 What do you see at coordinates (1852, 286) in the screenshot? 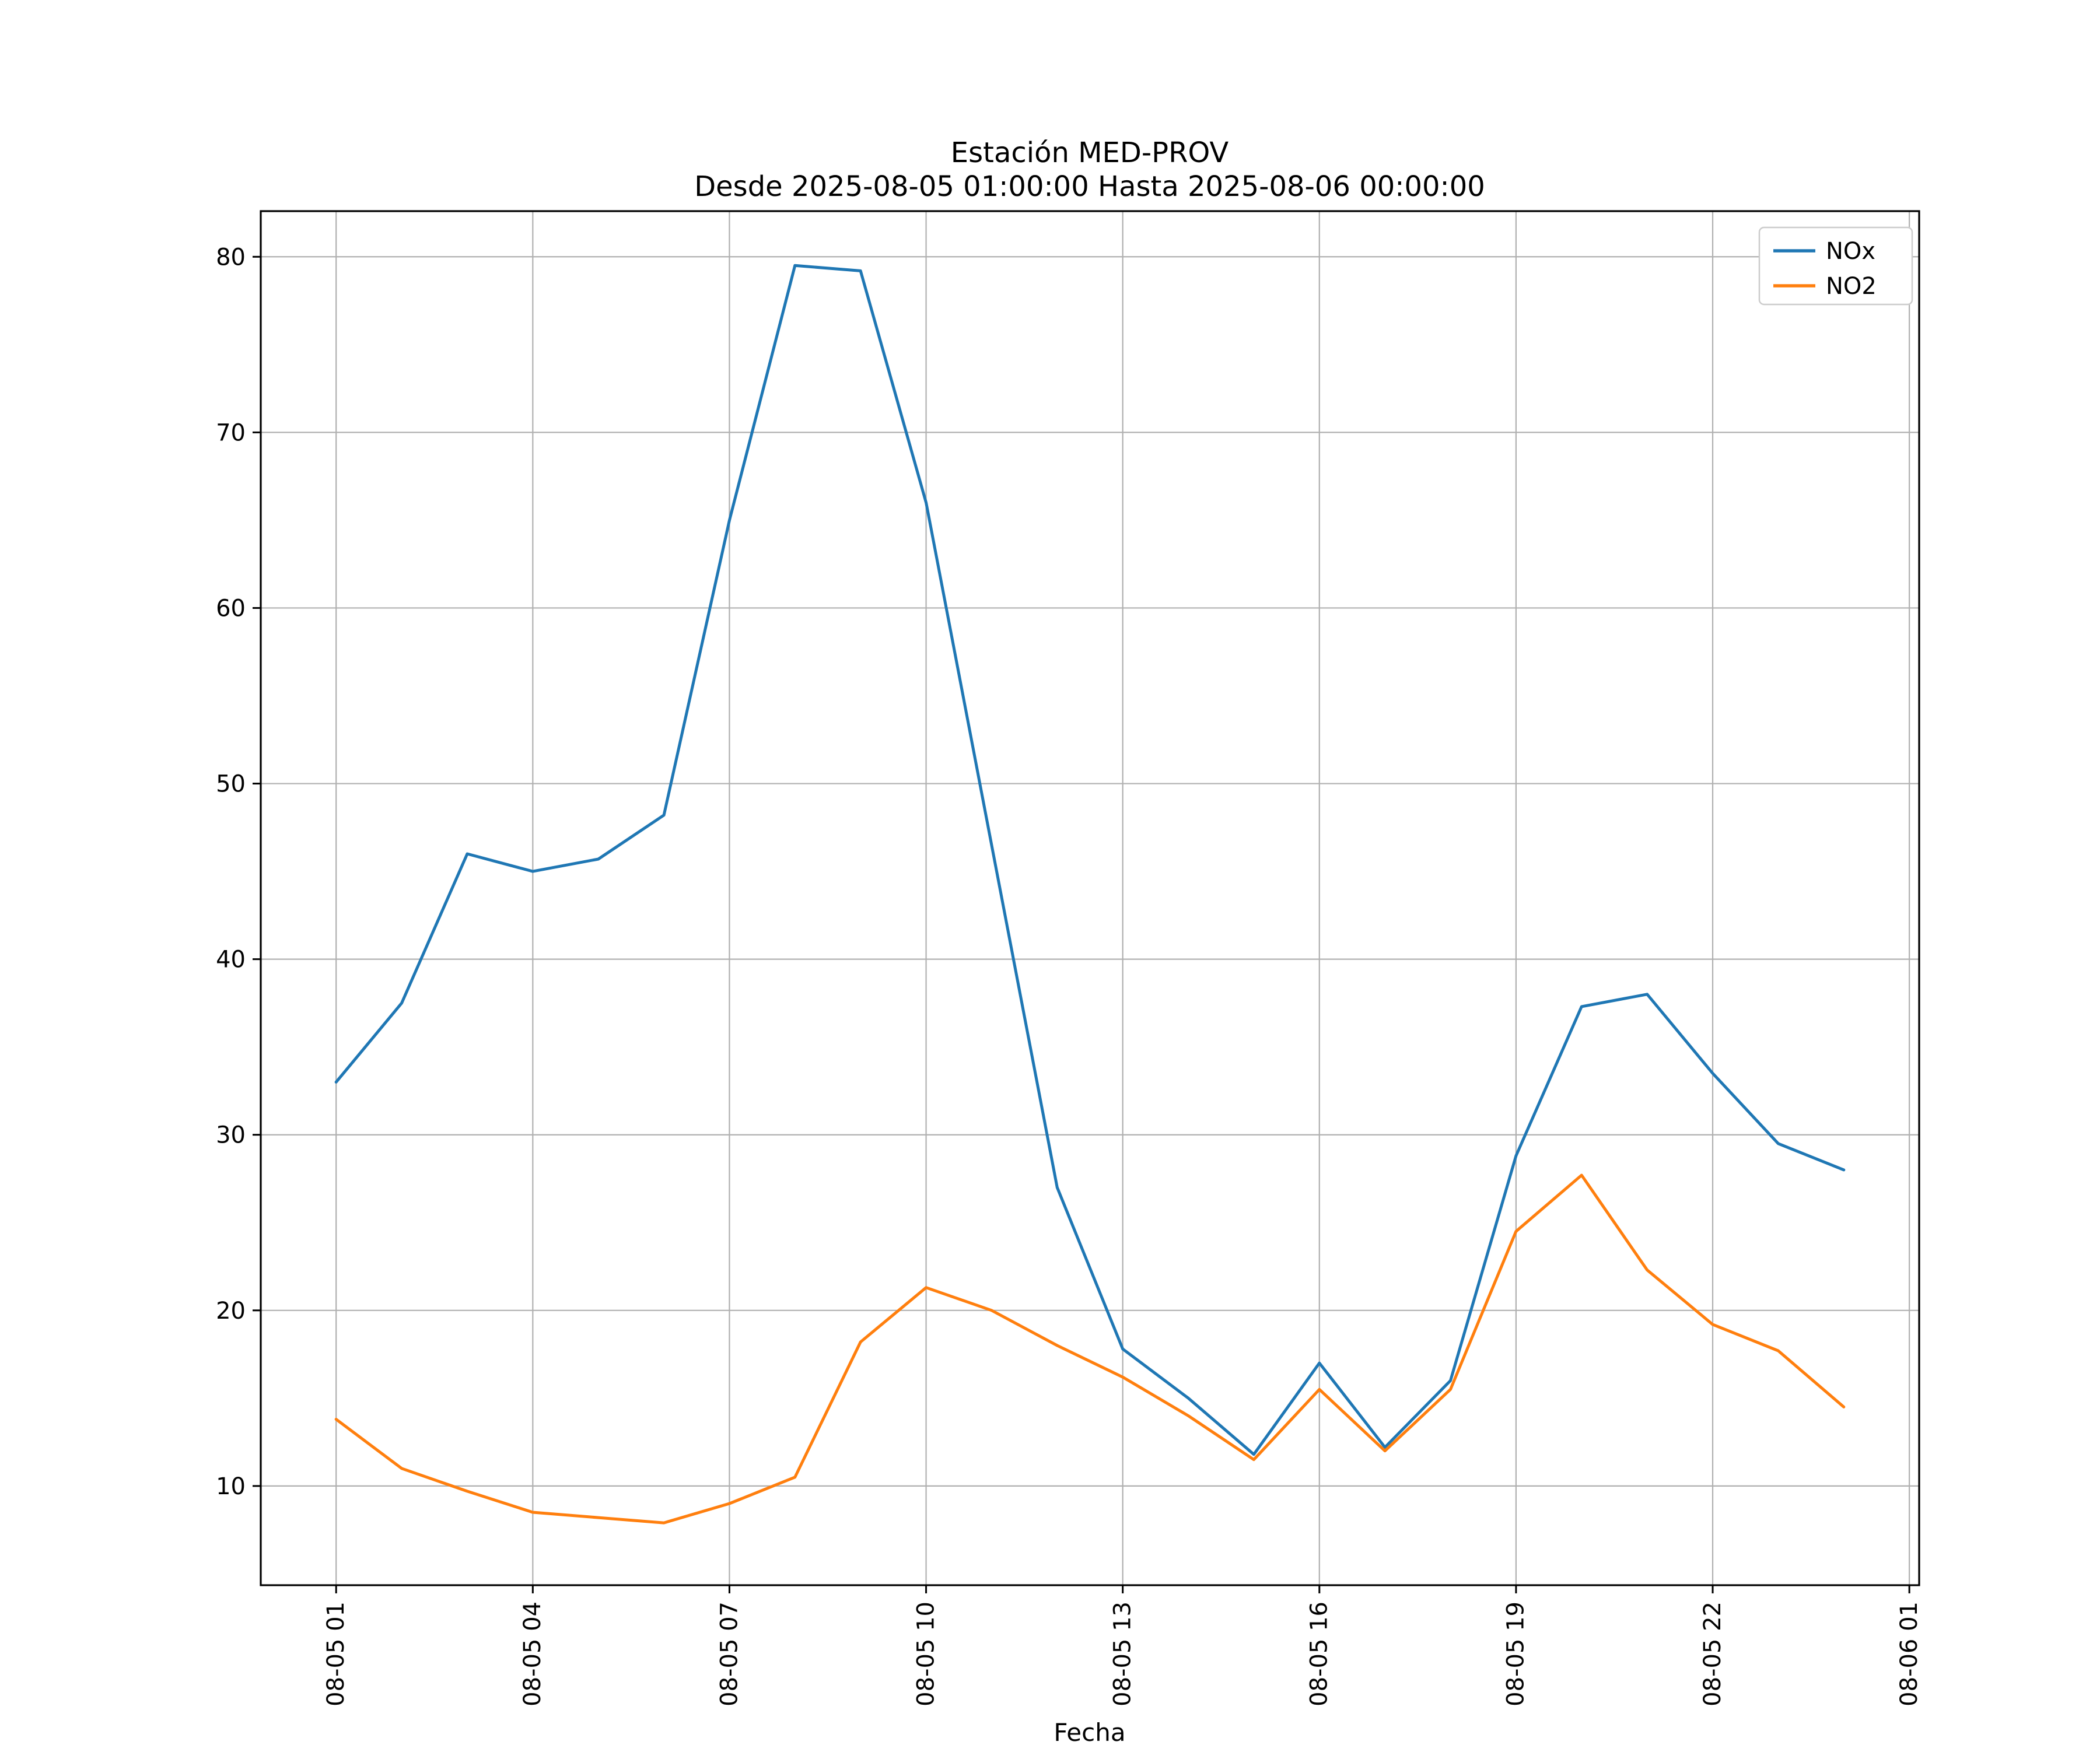
I see `legend-label-no2: NO2` at bounding box center [1852, 286].